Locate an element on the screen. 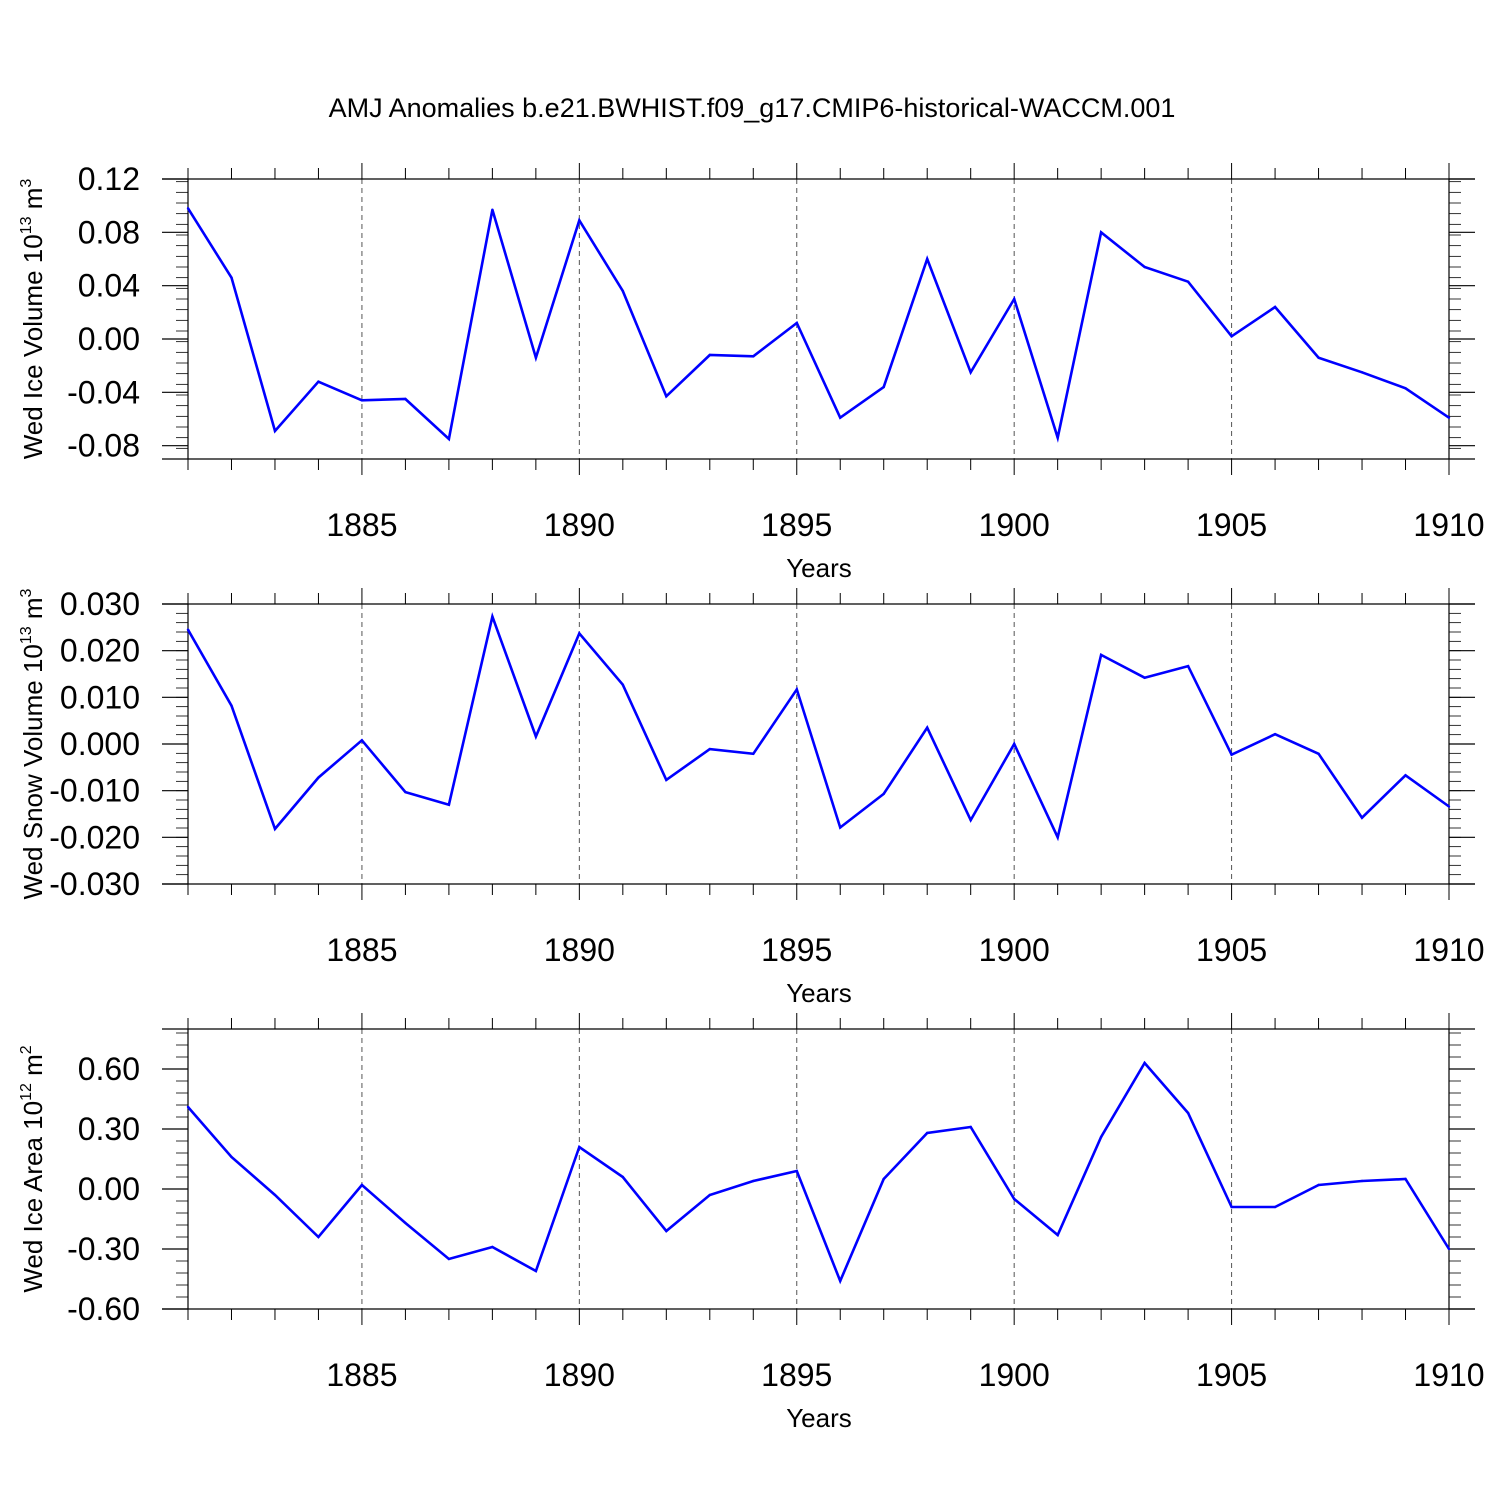  y-tick-label: -0.08 is located at coordinates (103, 446).